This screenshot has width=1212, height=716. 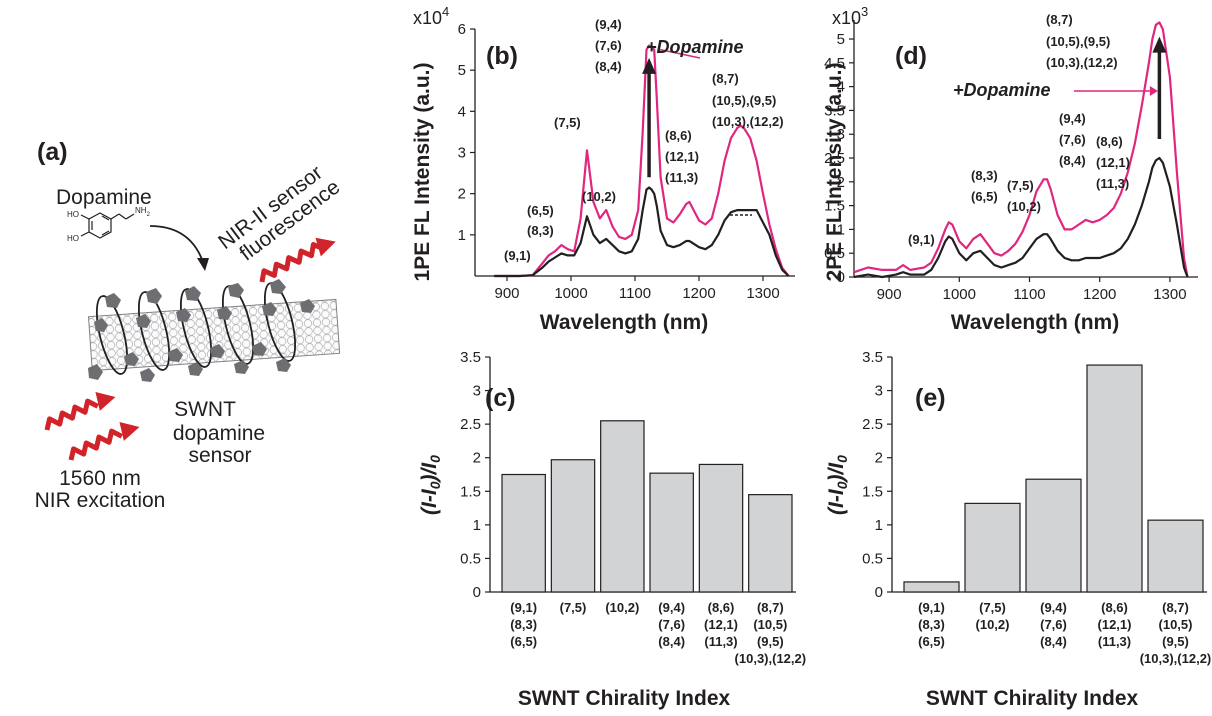 I want to click on chart-d-peak-label: (8,4), so click(x=1072, y=160).